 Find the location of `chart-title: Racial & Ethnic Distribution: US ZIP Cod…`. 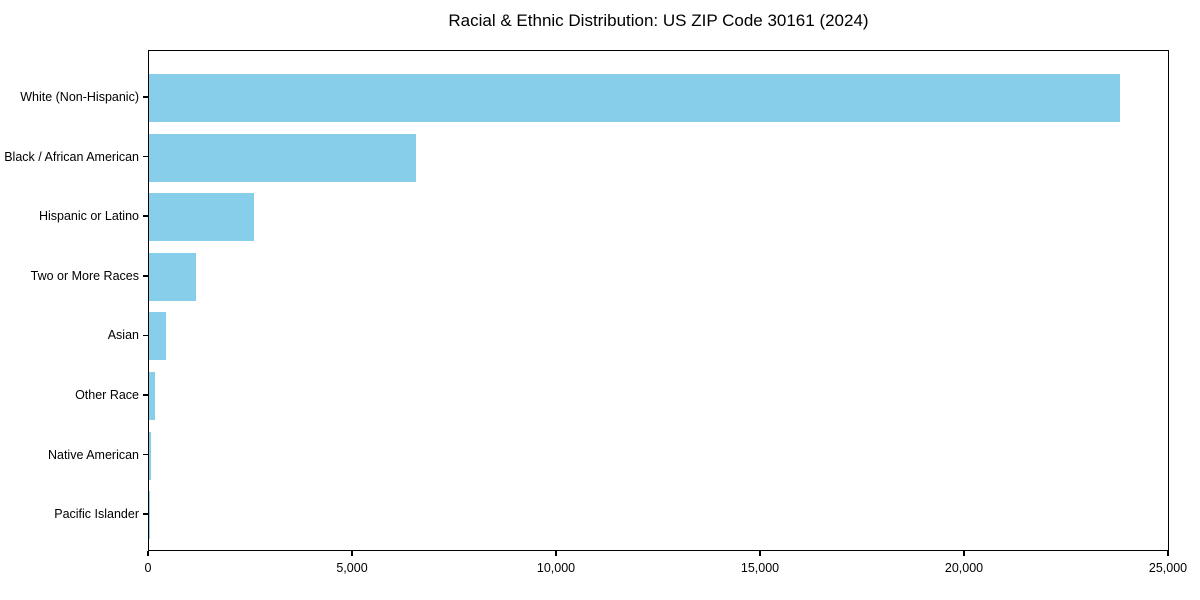

chart-title: Racial & Ethnic Distribution: US ZIP Cod… is located at coordinates (658, 20).